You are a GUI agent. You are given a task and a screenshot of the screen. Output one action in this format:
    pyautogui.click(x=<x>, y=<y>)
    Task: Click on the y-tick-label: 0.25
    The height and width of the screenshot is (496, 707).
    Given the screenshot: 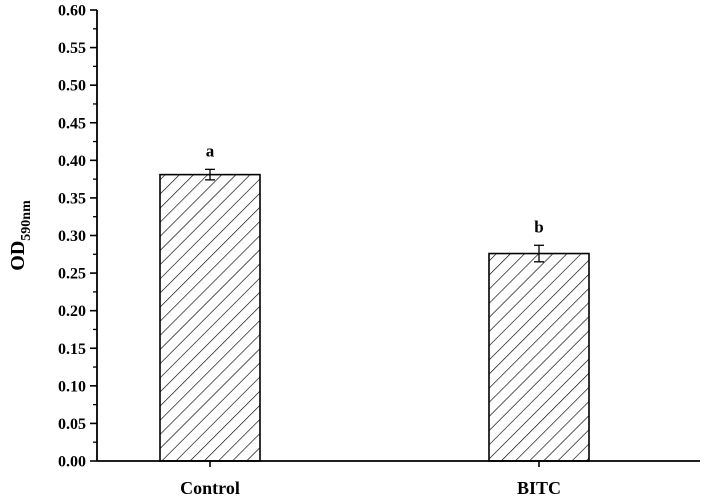 What is the action you would take?
    pyautogui.click(x=72, y=274)
    